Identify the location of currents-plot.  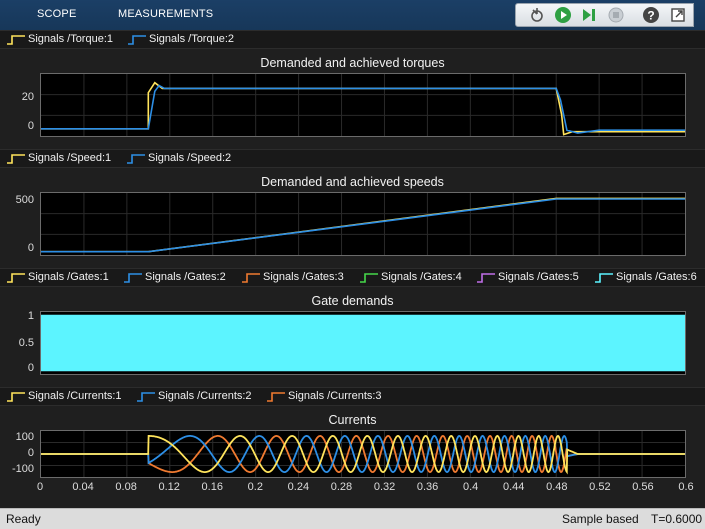
(363, 454).